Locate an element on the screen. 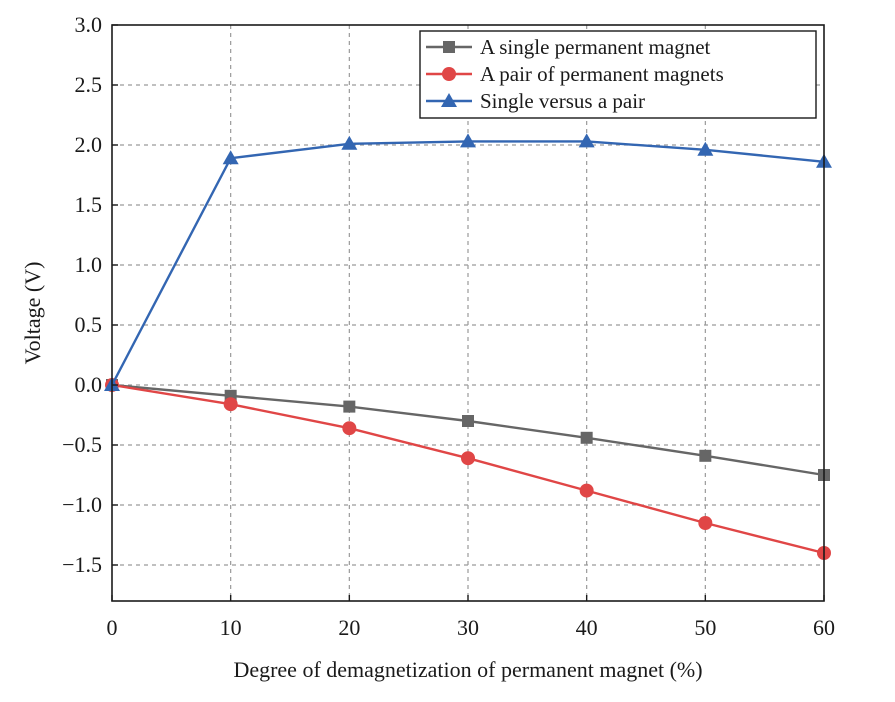 Image resolution: width=895 pixels, height=702 pixels. y-tick-label: 2.0 is located at coordinates (89, 144).